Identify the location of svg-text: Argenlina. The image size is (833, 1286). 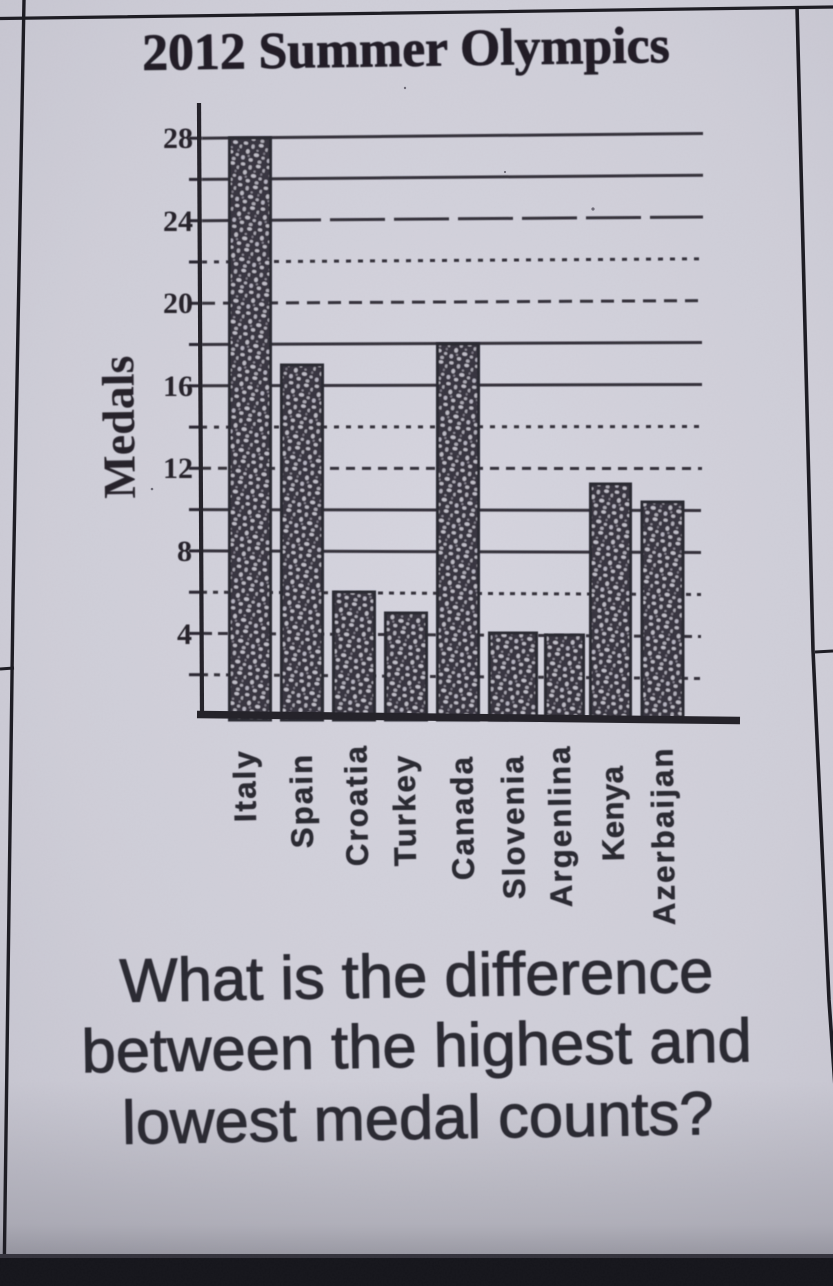
(560, 825).